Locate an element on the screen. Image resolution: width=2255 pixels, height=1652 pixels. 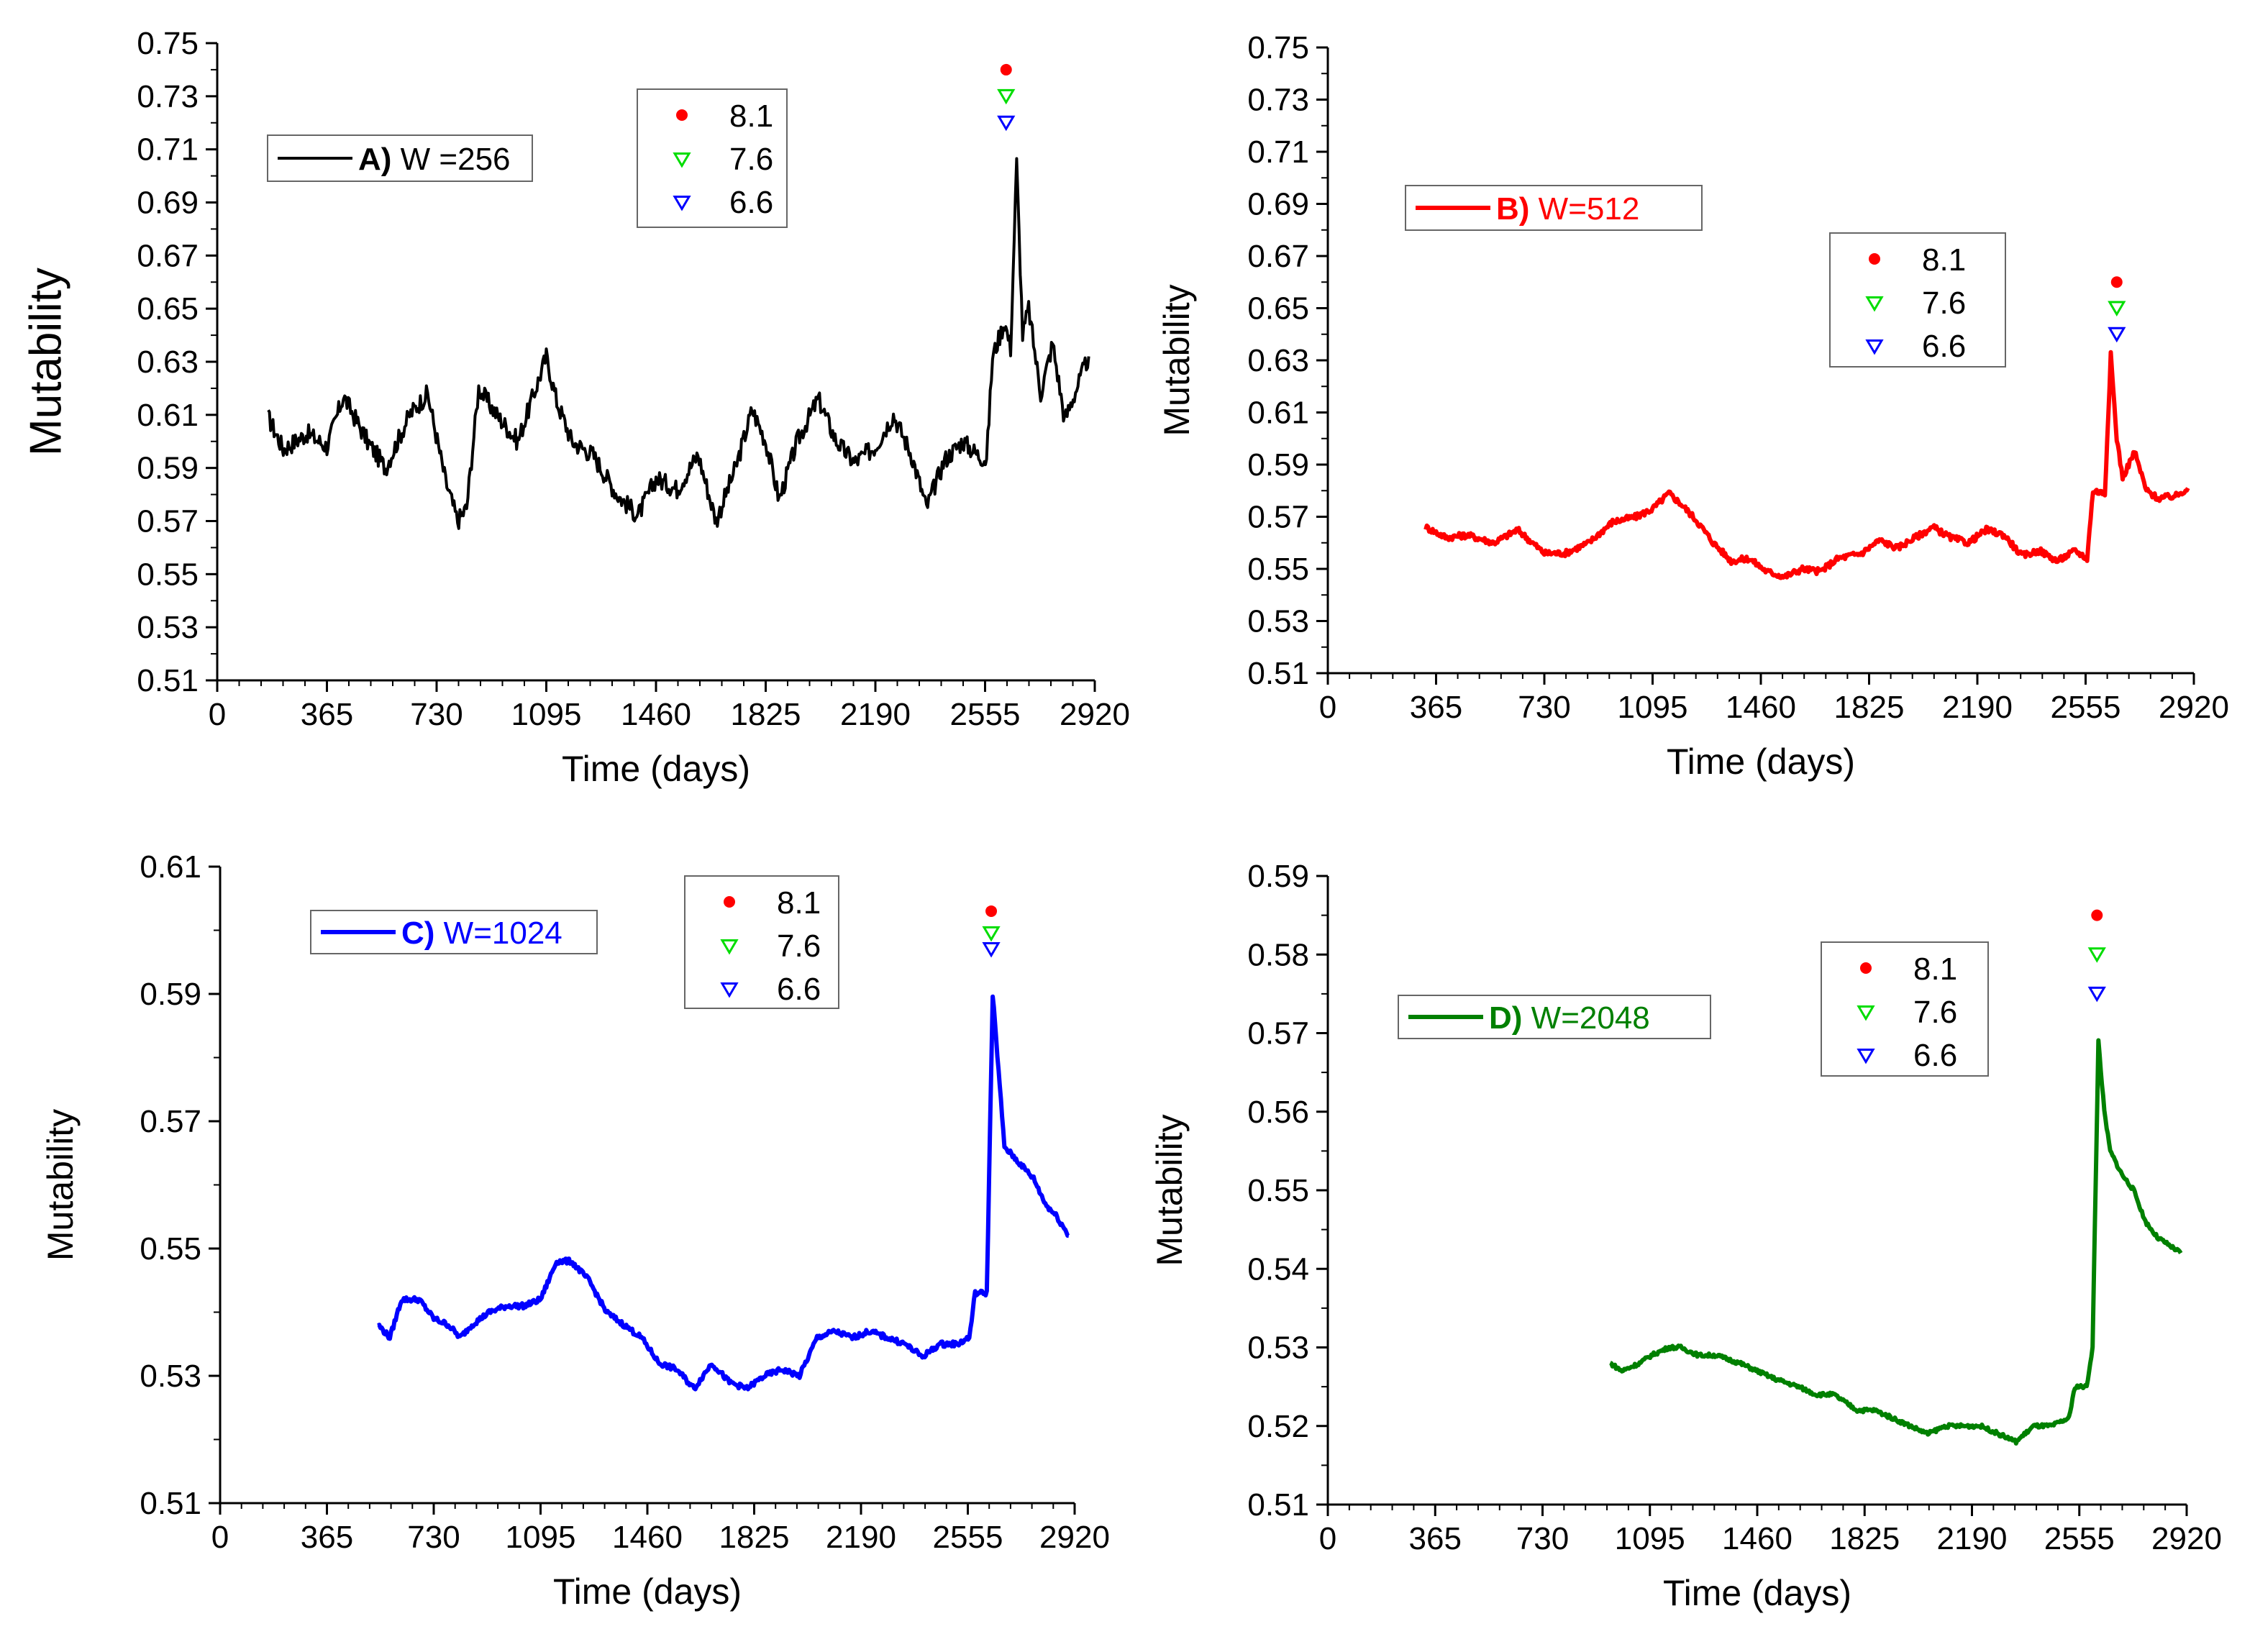
series-legend-label-rest: W=512 is located at coordinates (1584, 209).